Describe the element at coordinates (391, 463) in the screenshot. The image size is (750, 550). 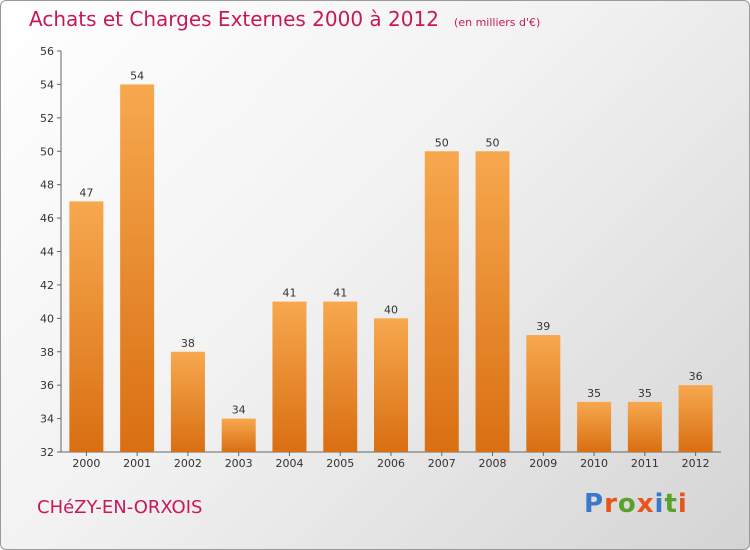
I see `x-tick-label: 2006` at that location.